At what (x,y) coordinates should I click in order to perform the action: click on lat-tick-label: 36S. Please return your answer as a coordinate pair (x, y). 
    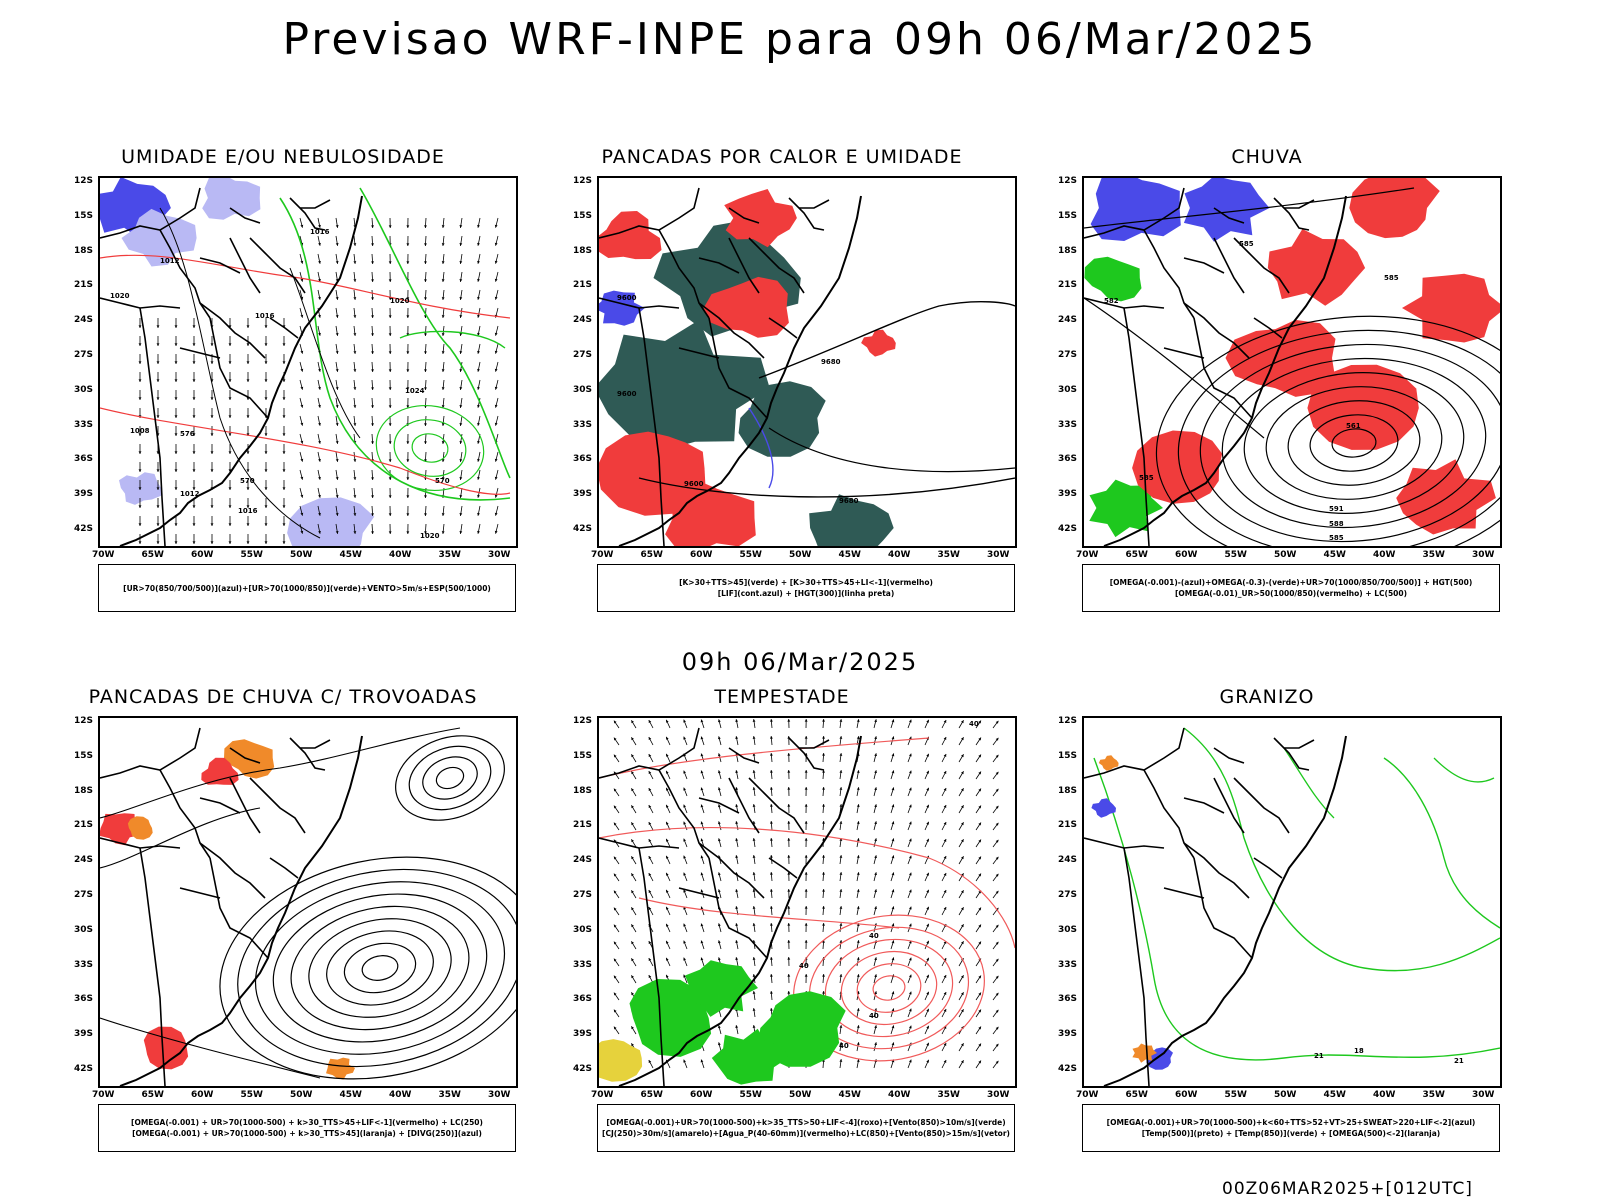
    Looking at the image, I should click on (84, 459).